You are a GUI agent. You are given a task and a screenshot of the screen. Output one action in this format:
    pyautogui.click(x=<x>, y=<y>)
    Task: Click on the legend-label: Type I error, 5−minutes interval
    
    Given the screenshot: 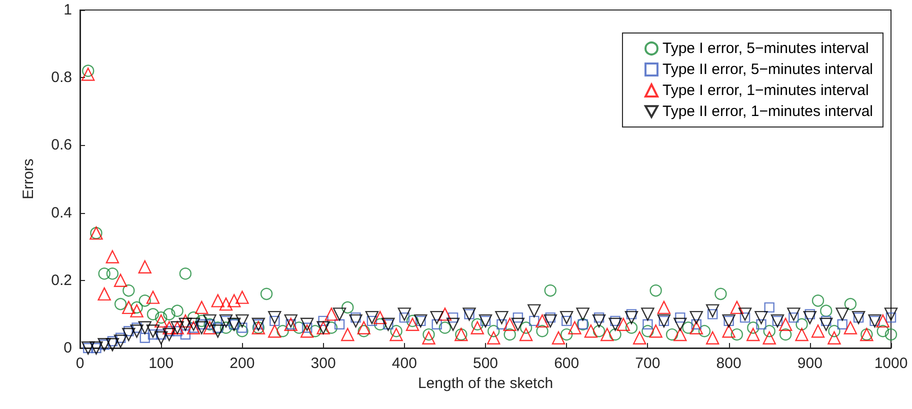 What is the action you would take?
    pyautogui.click(x=765, y=48)
    